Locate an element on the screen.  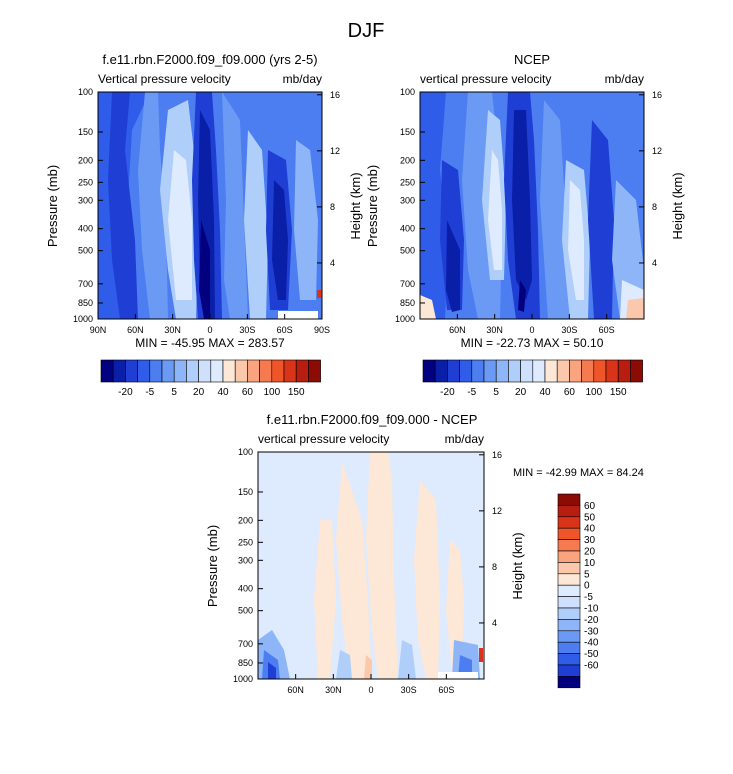
panel-diff-ytick-label: 850 is located at coordinates (245, 663).